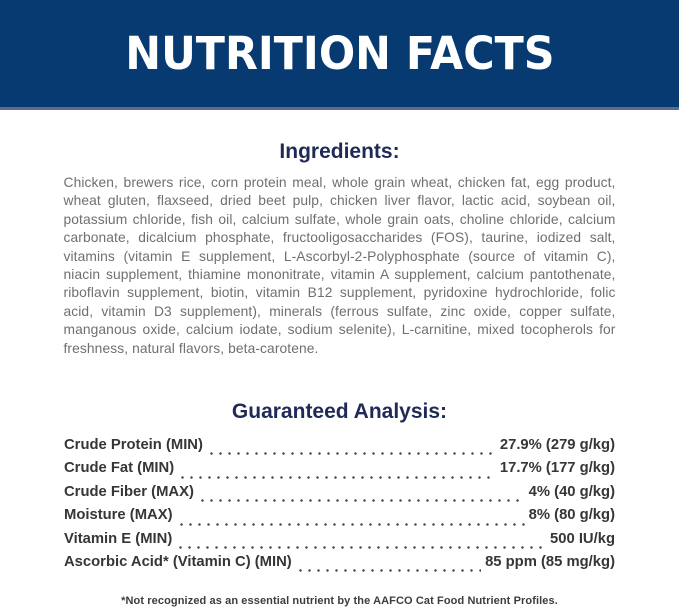 This screenshot has height=614, width=679. I want to click on analysis-row-label: Moisture (MAX), so click(118, 515).